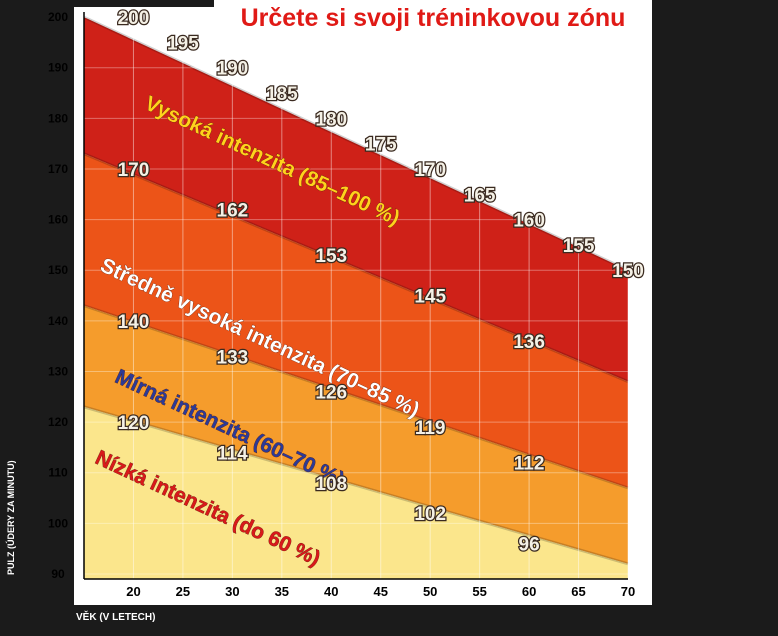 The height and width of the screenshot is (636, 778). I want to click on y-tick-label: 90, so click(58, 574).